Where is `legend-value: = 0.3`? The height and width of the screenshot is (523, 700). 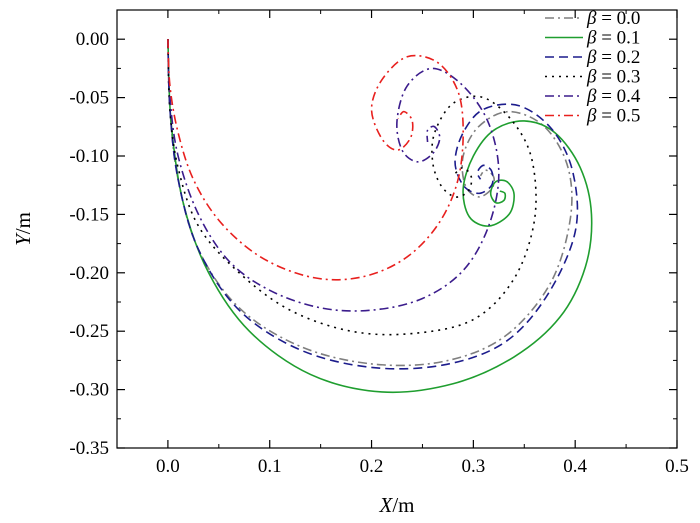
legend-value: = 0.3 is located at coordinates (618, 77).